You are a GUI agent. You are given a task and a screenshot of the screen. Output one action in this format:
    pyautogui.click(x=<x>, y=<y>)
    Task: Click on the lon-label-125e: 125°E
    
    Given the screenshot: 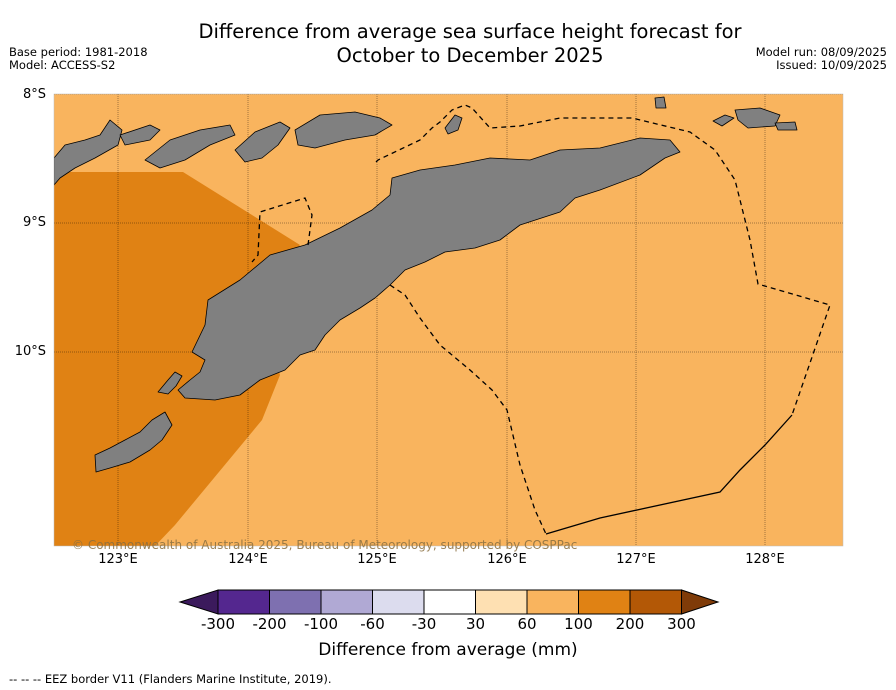 What is the action you would take?
    pyautogui.click(x=377, y=559)
    